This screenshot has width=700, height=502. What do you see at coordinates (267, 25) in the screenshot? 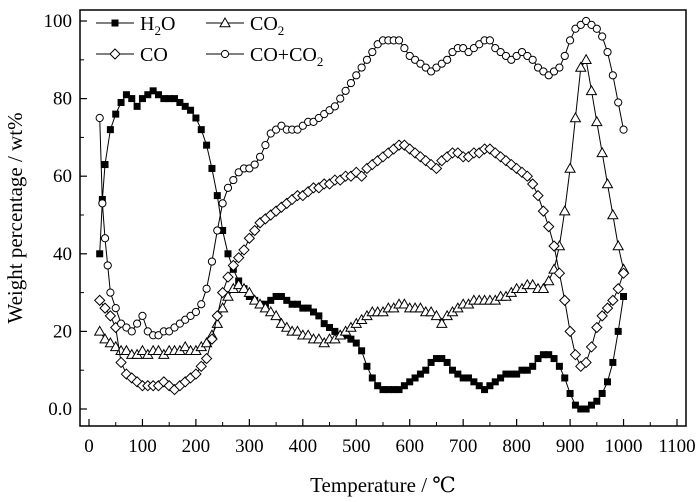
I see `legend-label: CO2` at bounding box center [267, 25].